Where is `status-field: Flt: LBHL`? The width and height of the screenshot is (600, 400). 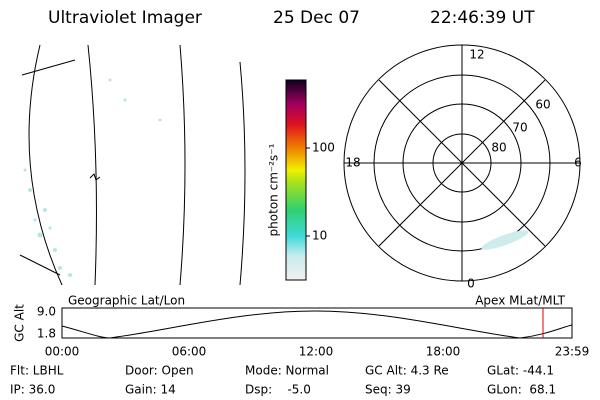
status-field: Flt: LBHL is located at coordinates (37, 371).